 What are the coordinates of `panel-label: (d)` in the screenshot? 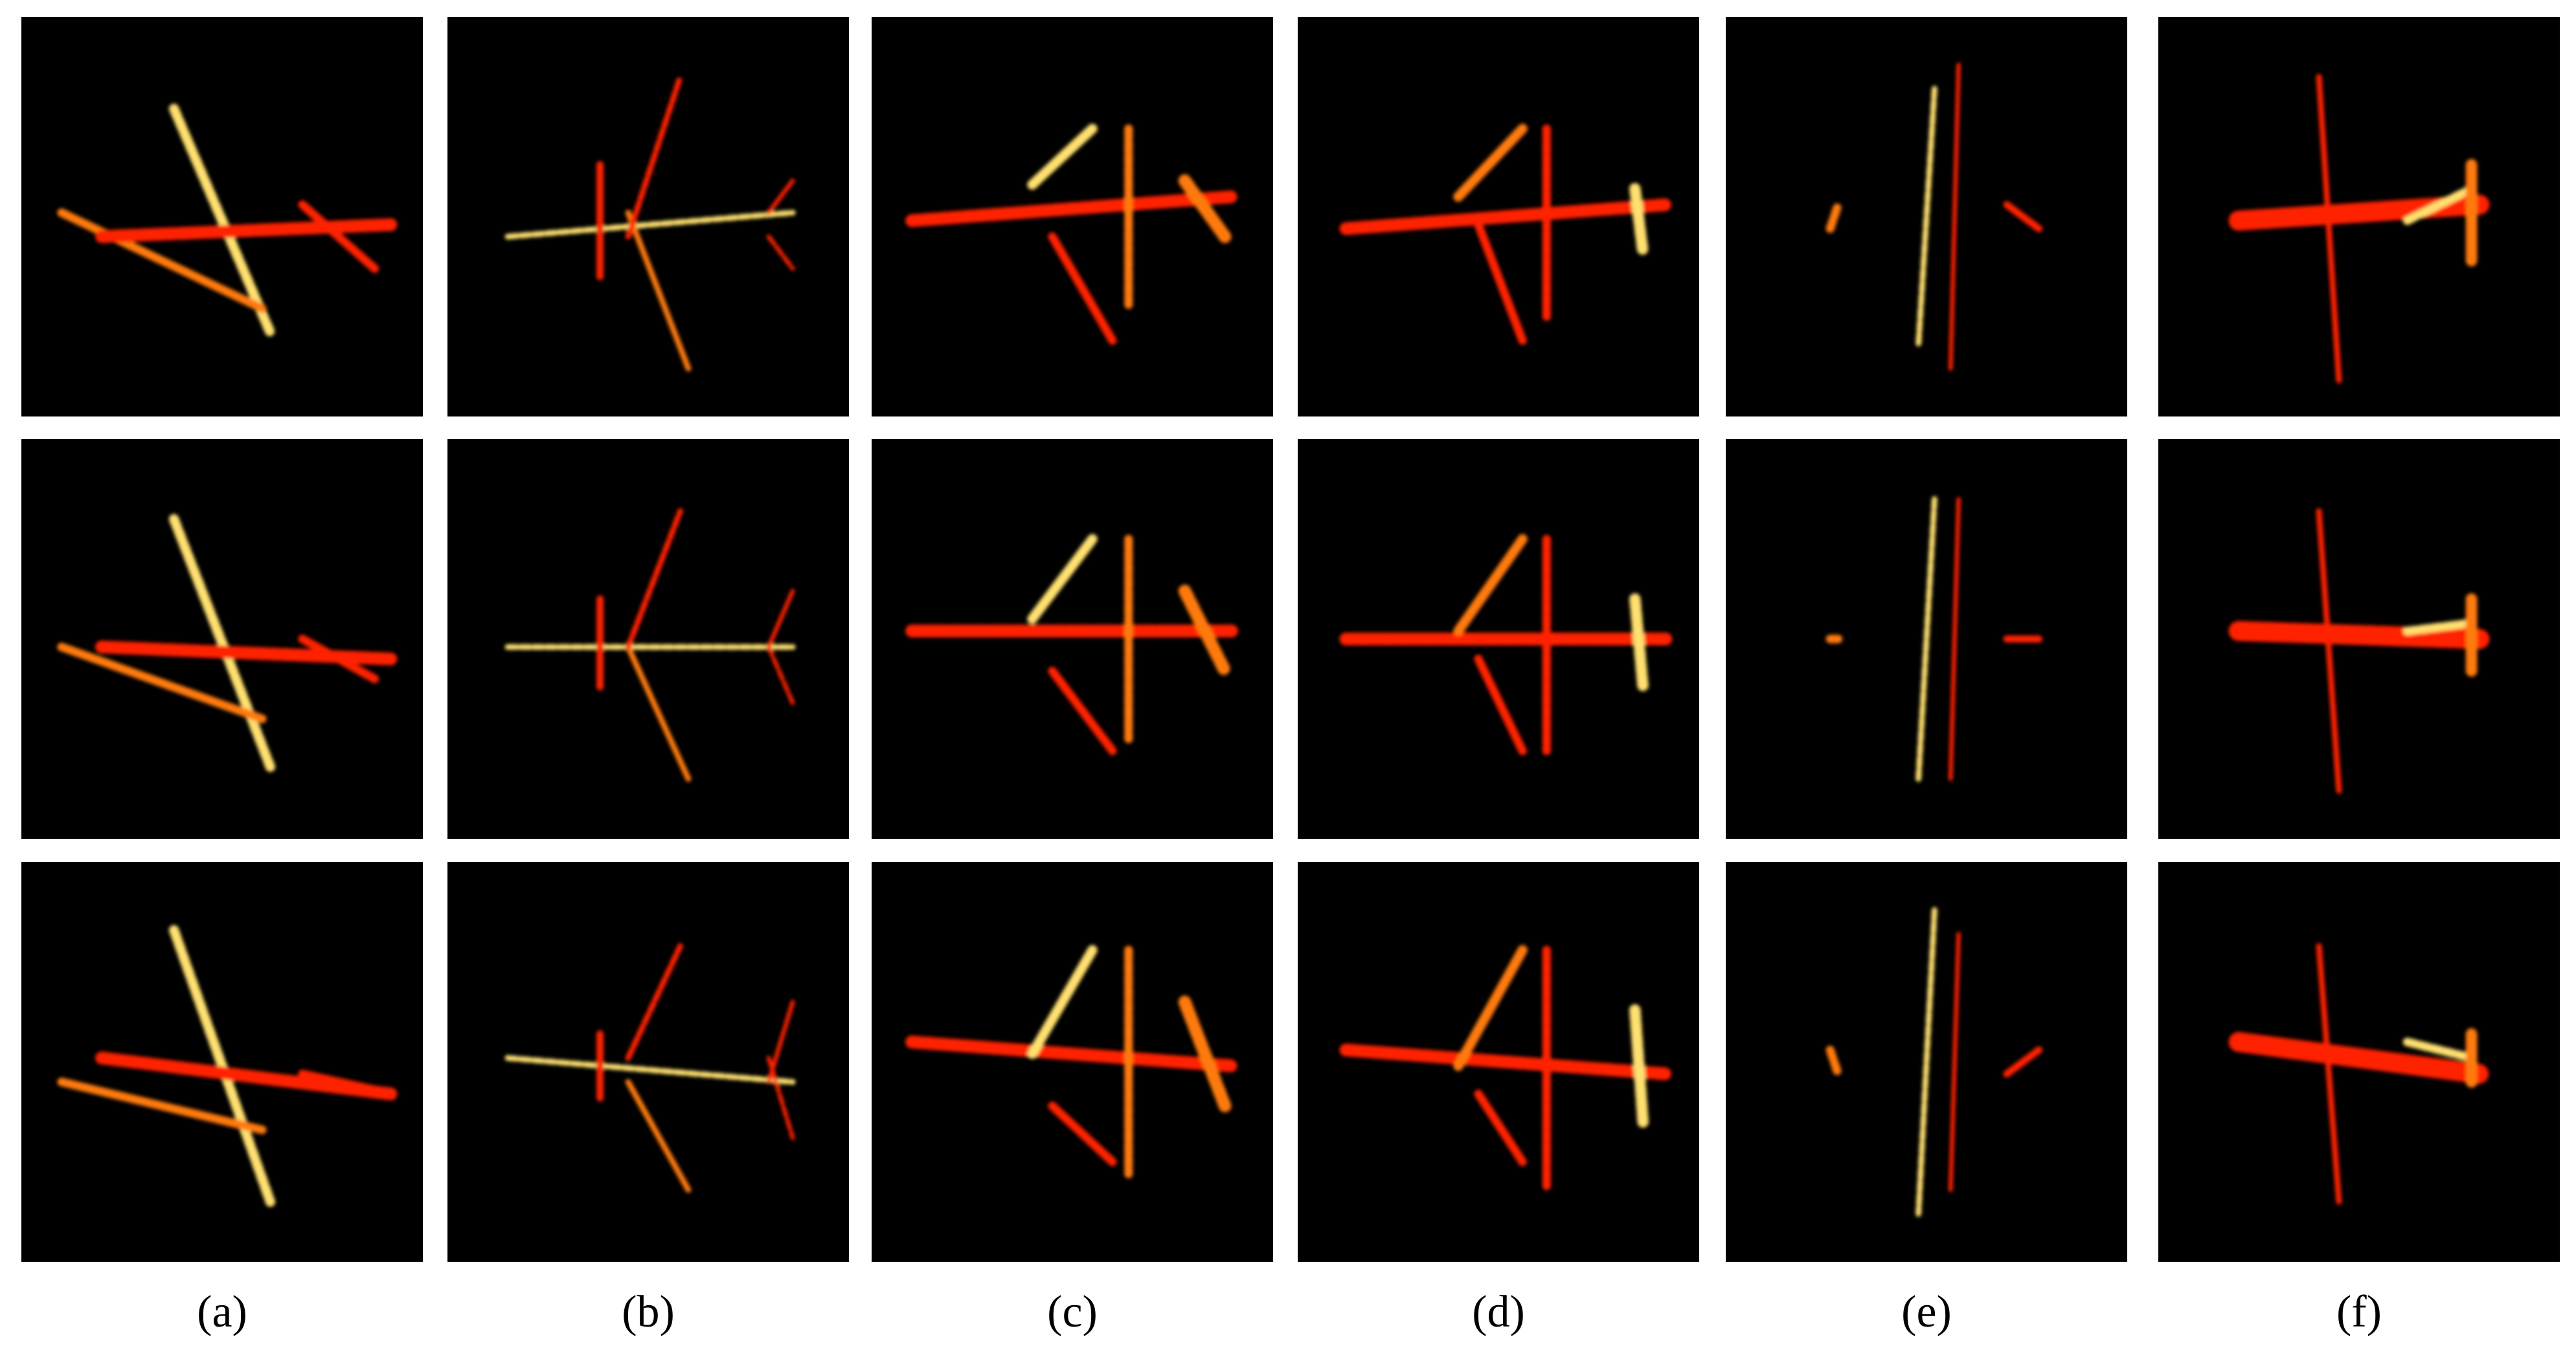 It's located at (1499, 1312).